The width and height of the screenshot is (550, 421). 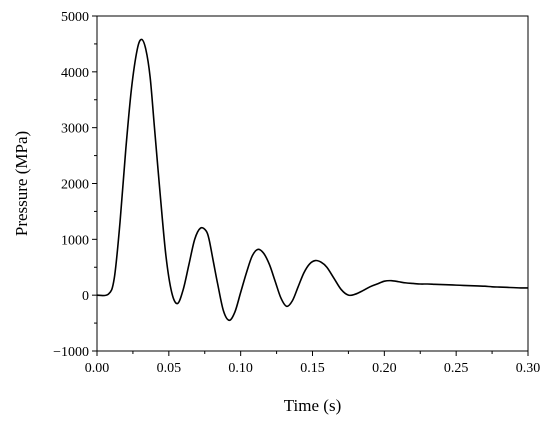 I want to click on x-tick-label: 0.10, so click(x=240, y=368).